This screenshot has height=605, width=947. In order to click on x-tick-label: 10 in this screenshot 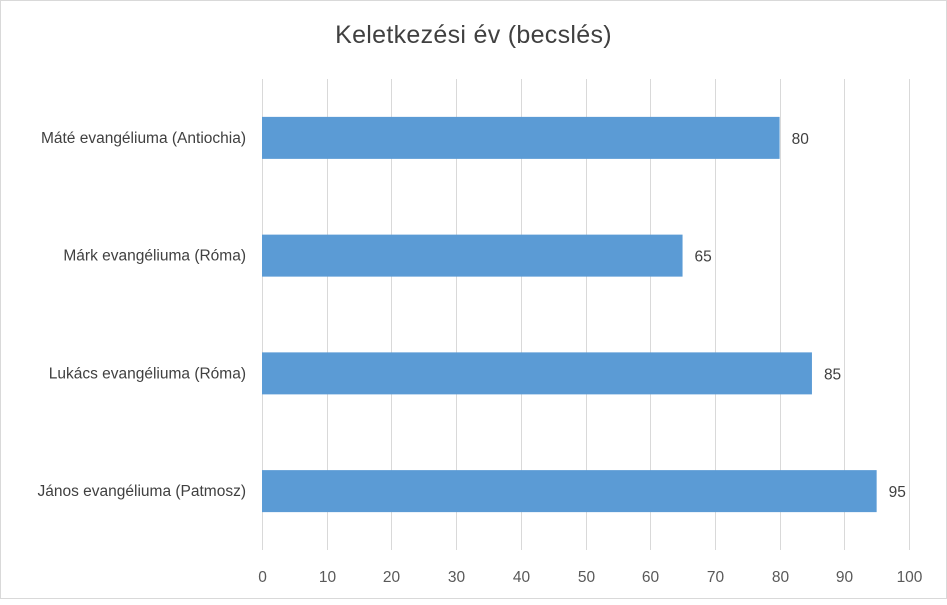, I will do `click(328, 577)`.